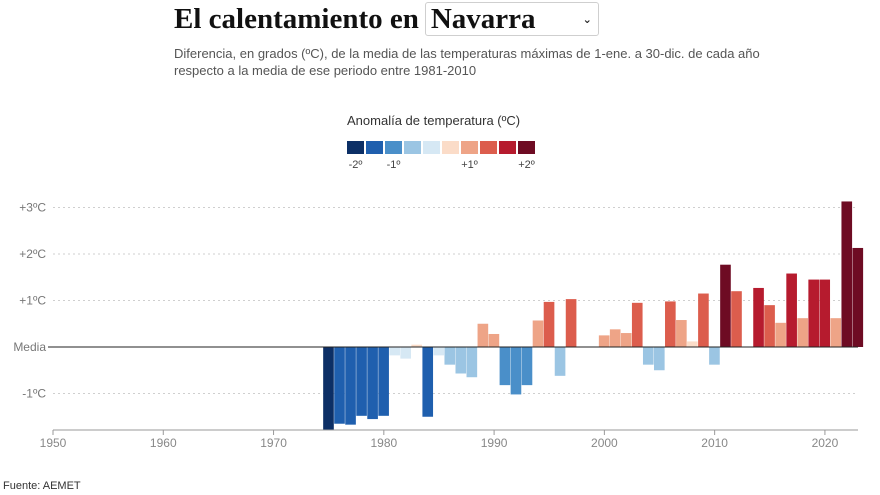 Image resolution: width=880 pixels, height=495 pixels. I want to click on bar-2007, so click(681, 333).